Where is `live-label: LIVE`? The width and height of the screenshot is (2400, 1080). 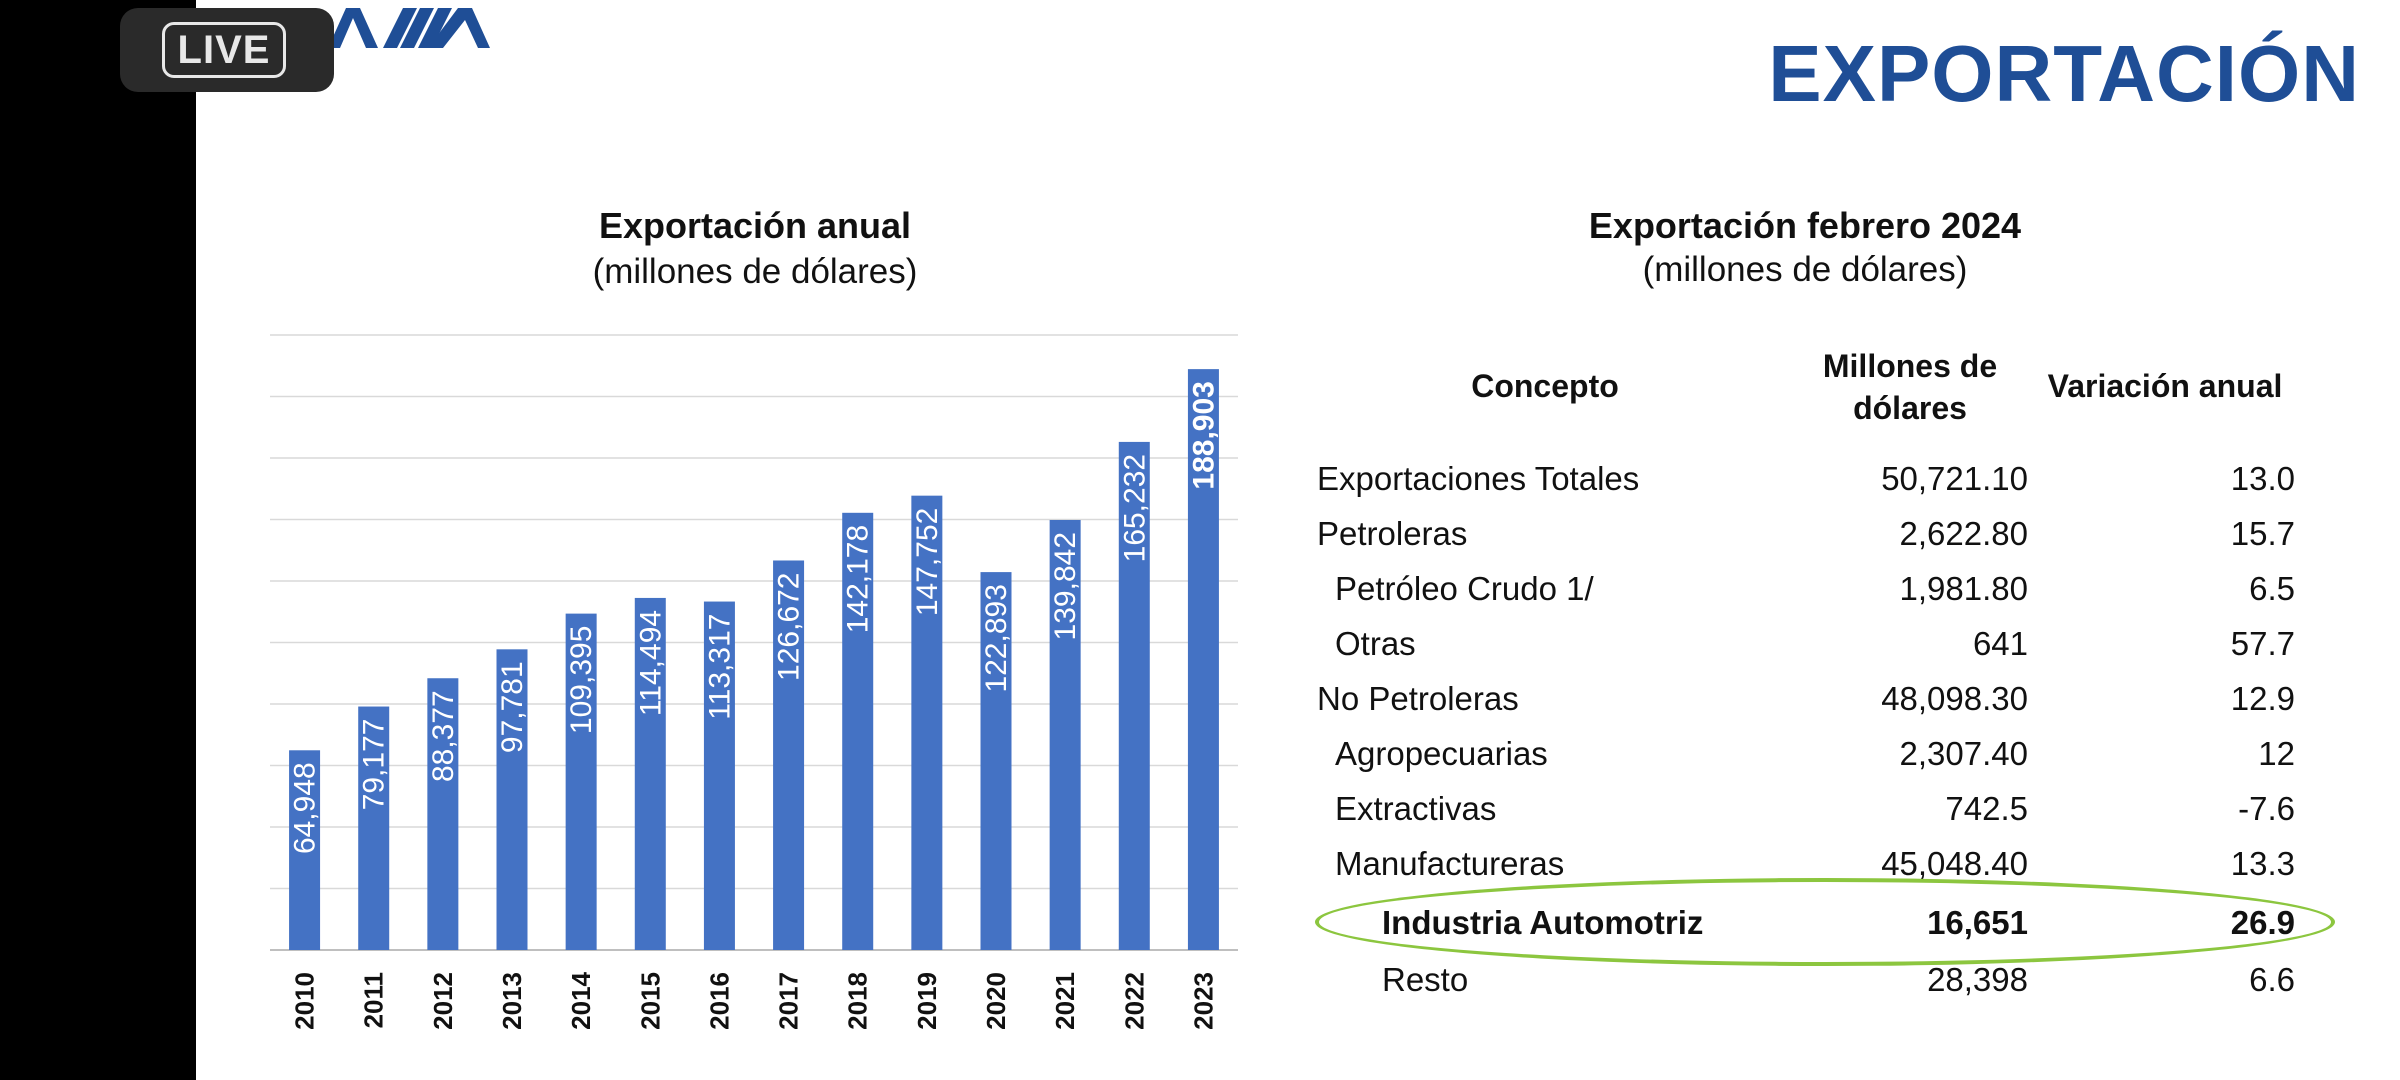 live-label: LIVE is located at coordinates (224, 50).